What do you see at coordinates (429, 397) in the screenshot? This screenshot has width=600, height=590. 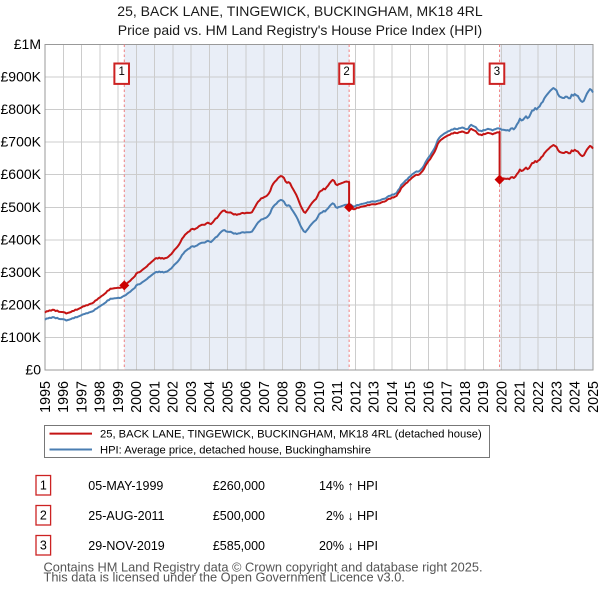 I see `svg-text: 2016` at bounding box center [429, 397].